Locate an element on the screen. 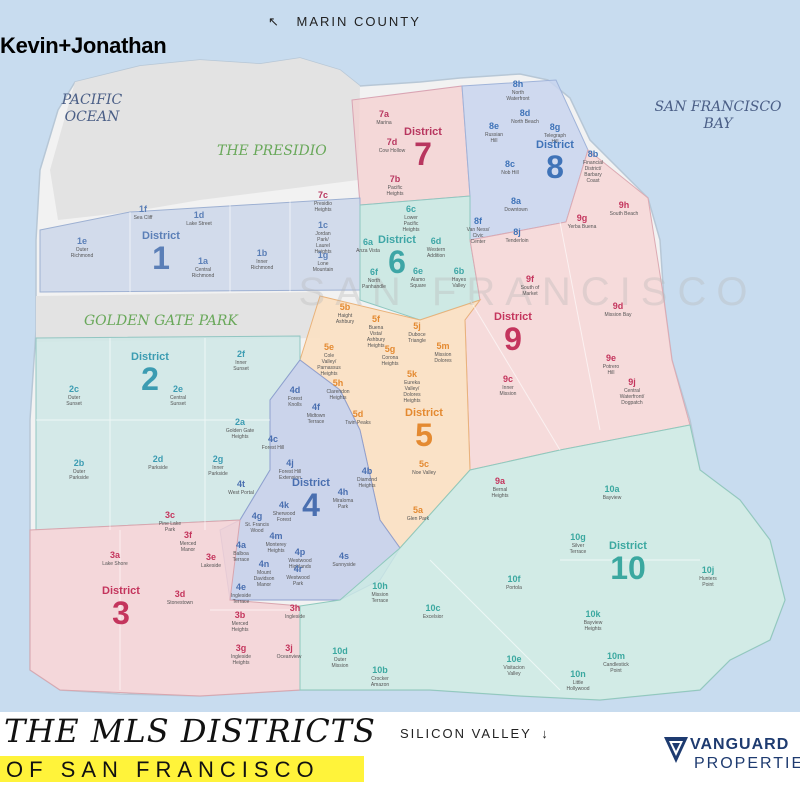 The height and width of the screenshot is (800, 800). neighborhood-4s: 4sSunnyside is located at coordinates (344, 559).